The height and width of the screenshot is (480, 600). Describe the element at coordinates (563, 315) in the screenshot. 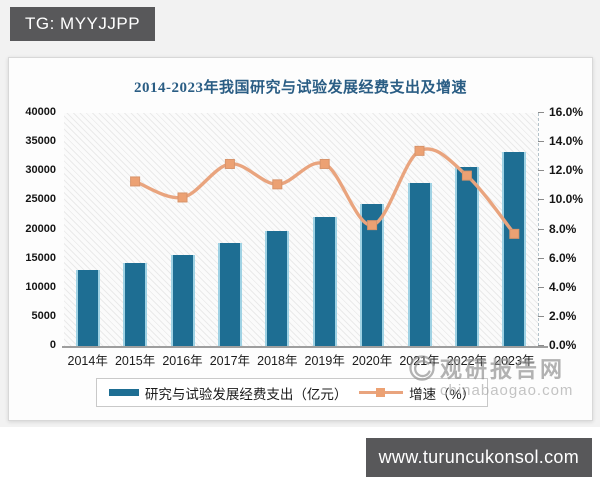

I see `right-axis-label: 2.0%` at that location.